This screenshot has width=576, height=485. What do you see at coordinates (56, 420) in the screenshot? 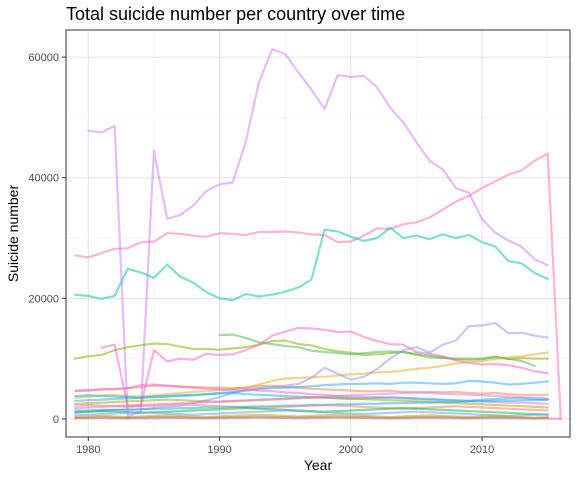
I see `y-tick-label: 0` at bounding box center [56, 420].